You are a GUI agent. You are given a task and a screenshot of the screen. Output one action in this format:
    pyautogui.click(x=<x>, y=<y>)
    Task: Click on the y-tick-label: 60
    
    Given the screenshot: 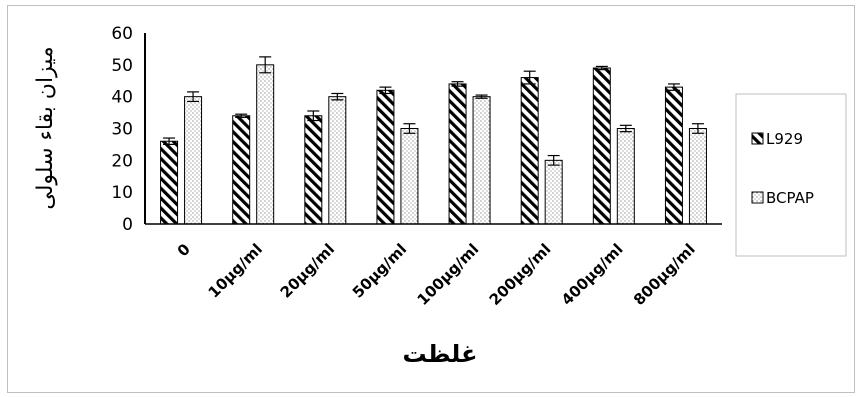 What is the action you would take?
    pyautogui.click(x=122, y=34)
    